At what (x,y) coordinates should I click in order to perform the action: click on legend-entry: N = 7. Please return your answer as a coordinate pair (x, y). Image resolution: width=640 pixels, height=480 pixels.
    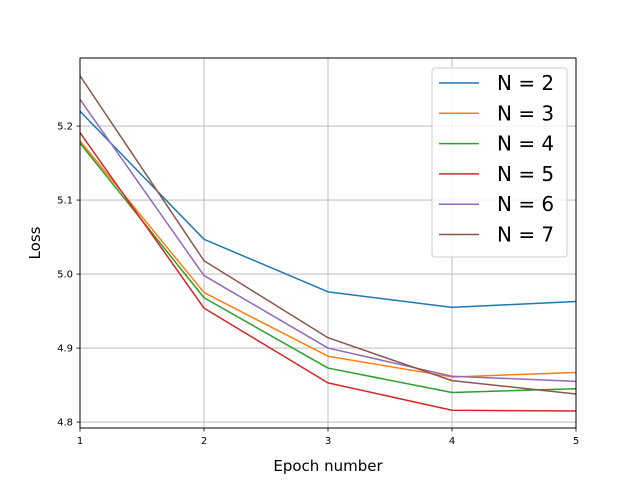
    Looking at the image, I should click on (525, 235).